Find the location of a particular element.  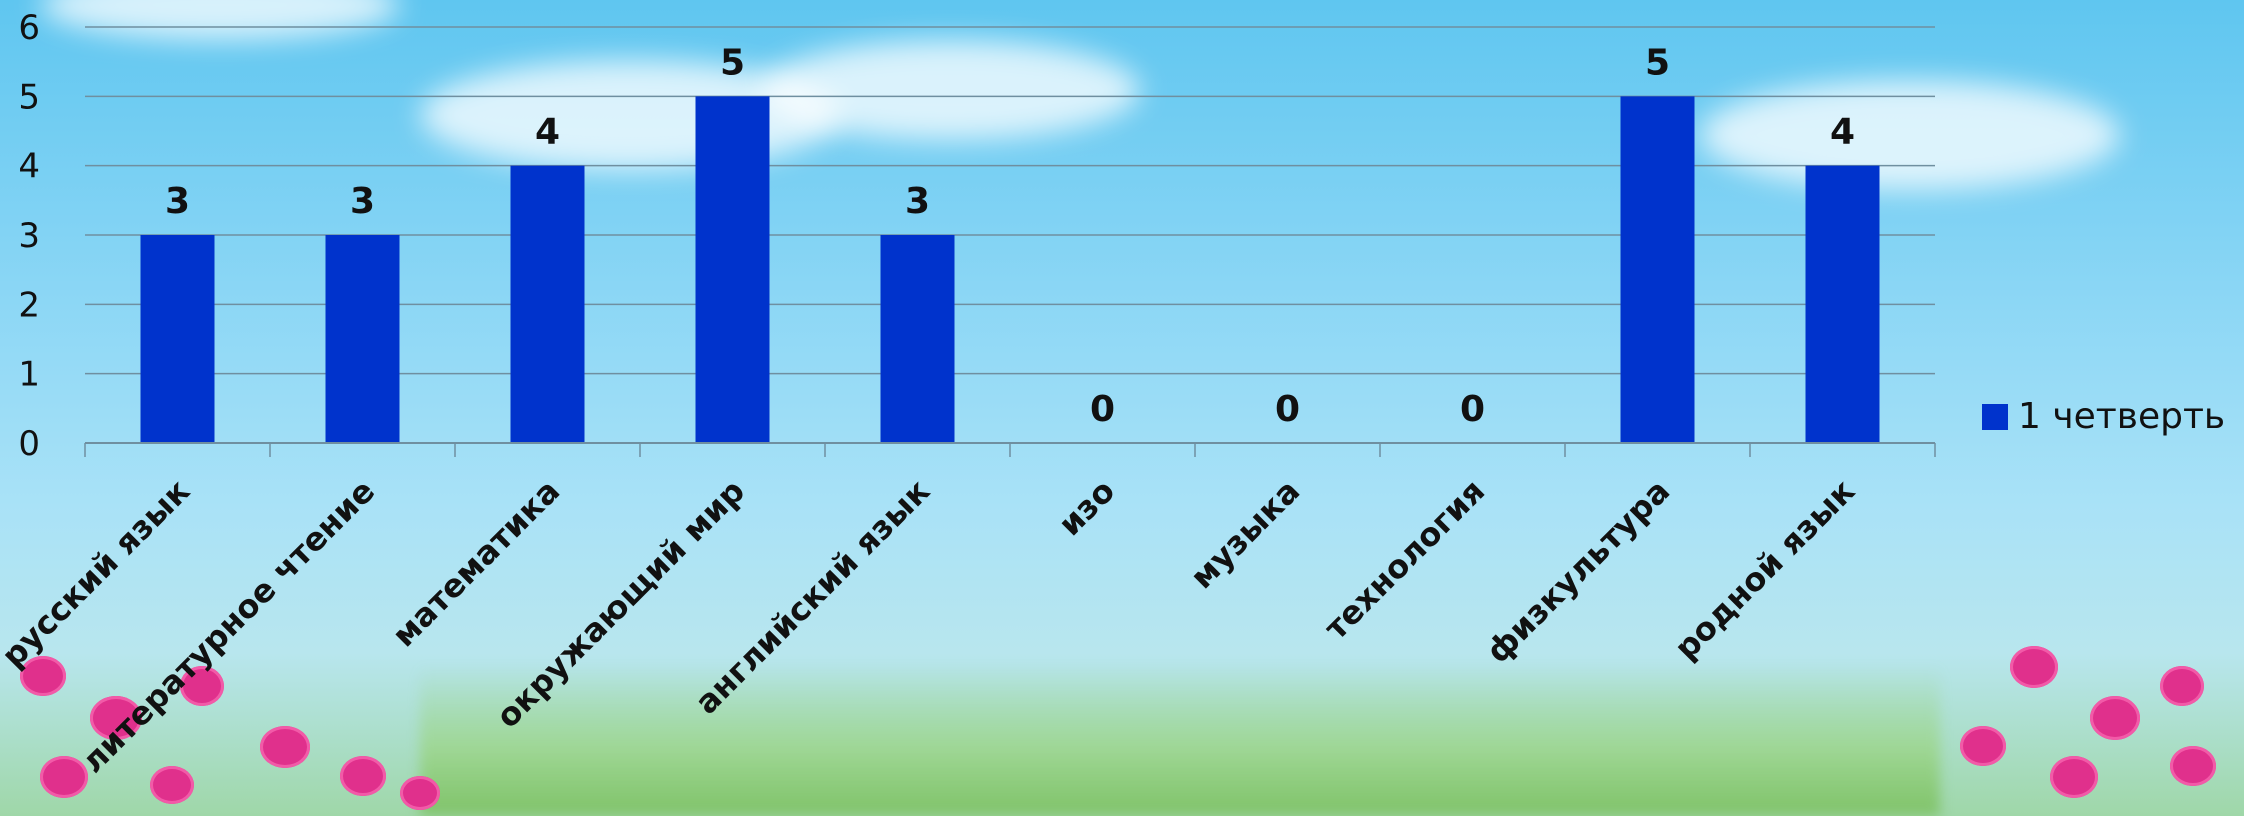

y-tick-label: 0 is located at coordinates (29, 444).